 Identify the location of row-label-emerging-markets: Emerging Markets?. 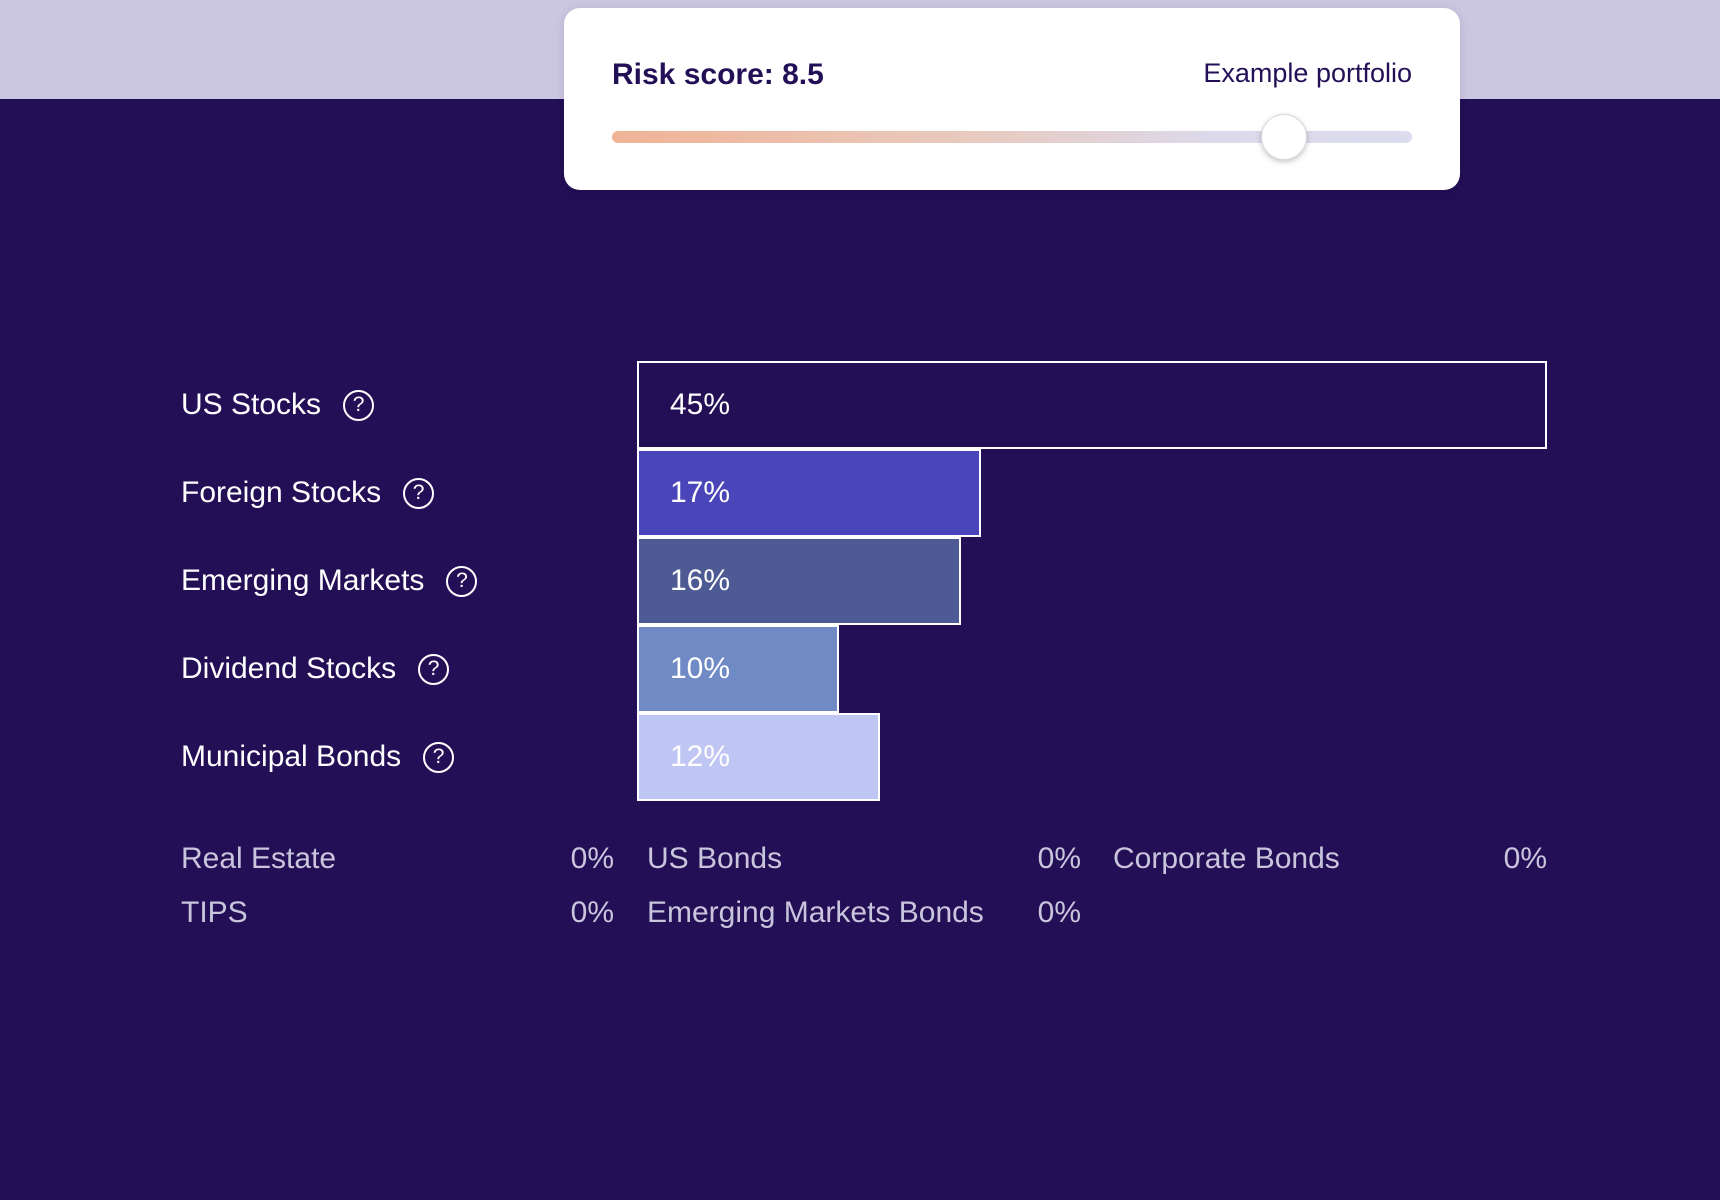
(329, 581).